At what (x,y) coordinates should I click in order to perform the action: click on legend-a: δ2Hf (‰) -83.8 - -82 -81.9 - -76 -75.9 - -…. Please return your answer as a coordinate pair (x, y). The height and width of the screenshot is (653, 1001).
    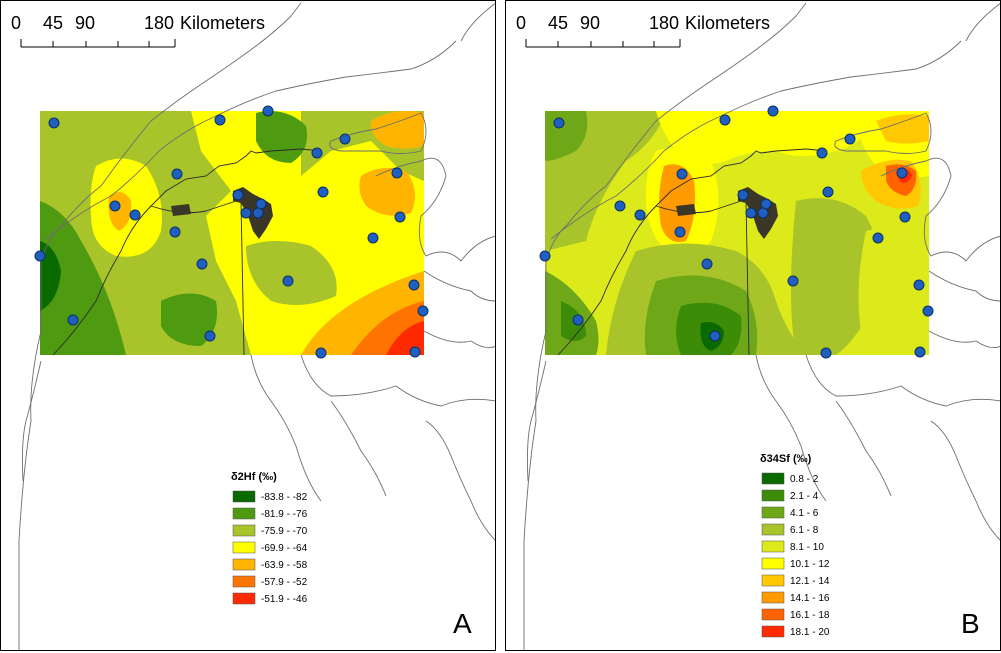
    Looking at the image, I should click on (269, 538).